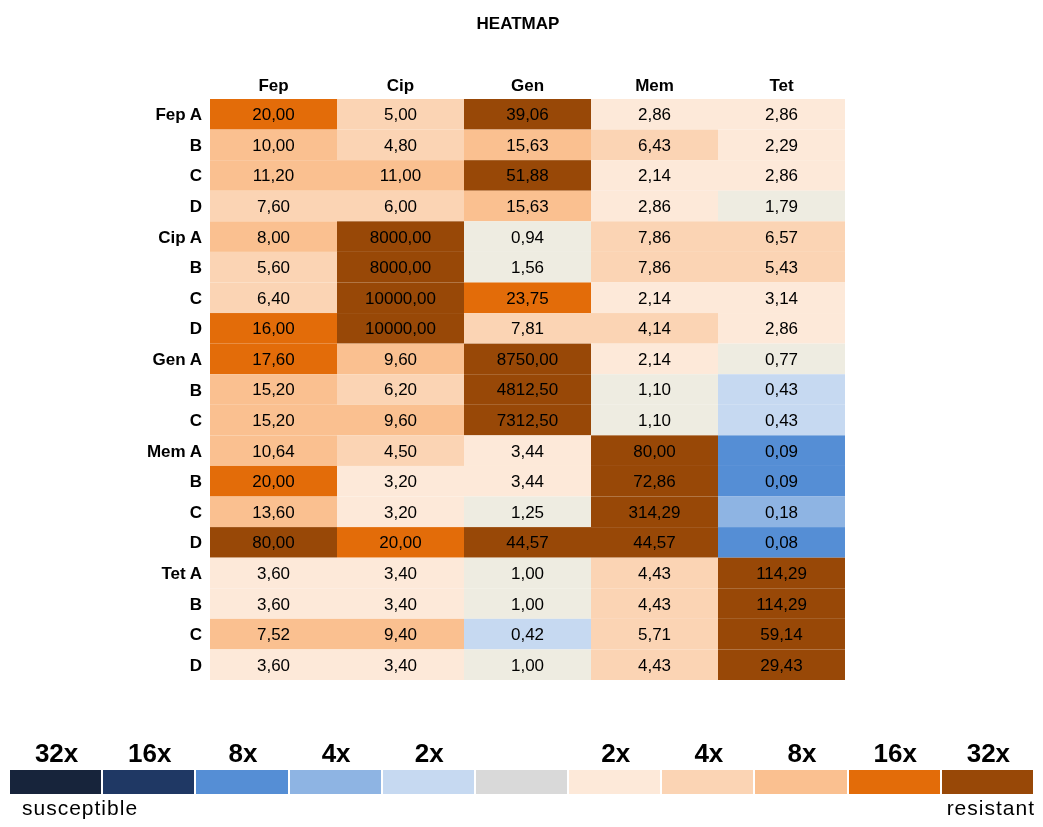 The image size is (1043, 827). Describe the element at coordinates (273, 268) in the screenshot. I see `data-label: 5,60` at that location.